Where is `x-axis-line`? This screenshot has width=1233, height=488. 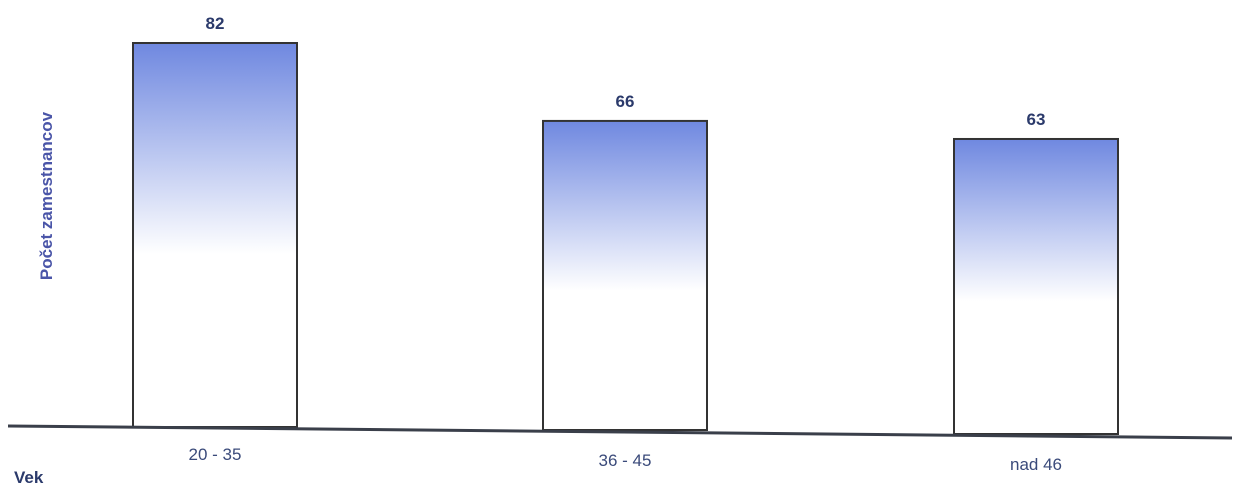
x-axis-line is located at coordinates (620, 432).